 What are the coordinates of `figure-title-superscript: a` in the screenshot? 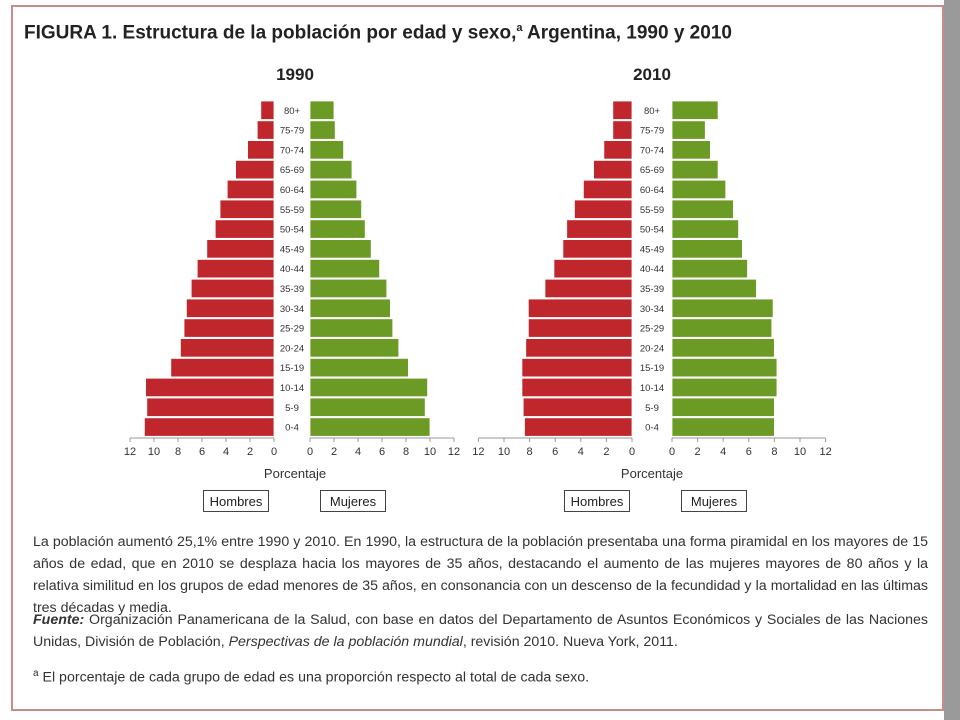 It's located at (519, 28).